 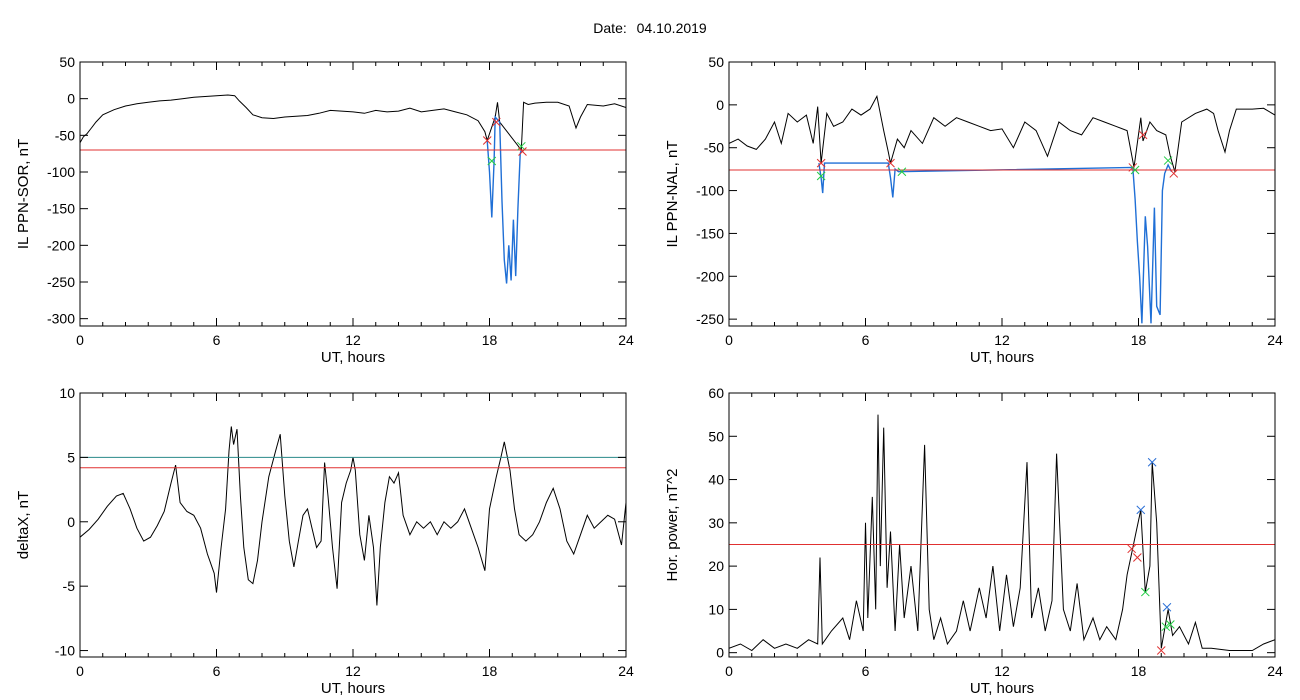 What do you see at coordinates (866, 340) in the screenshot?
I see `x-tick-label-nal-6: 6` at bounding box center [866, 340].